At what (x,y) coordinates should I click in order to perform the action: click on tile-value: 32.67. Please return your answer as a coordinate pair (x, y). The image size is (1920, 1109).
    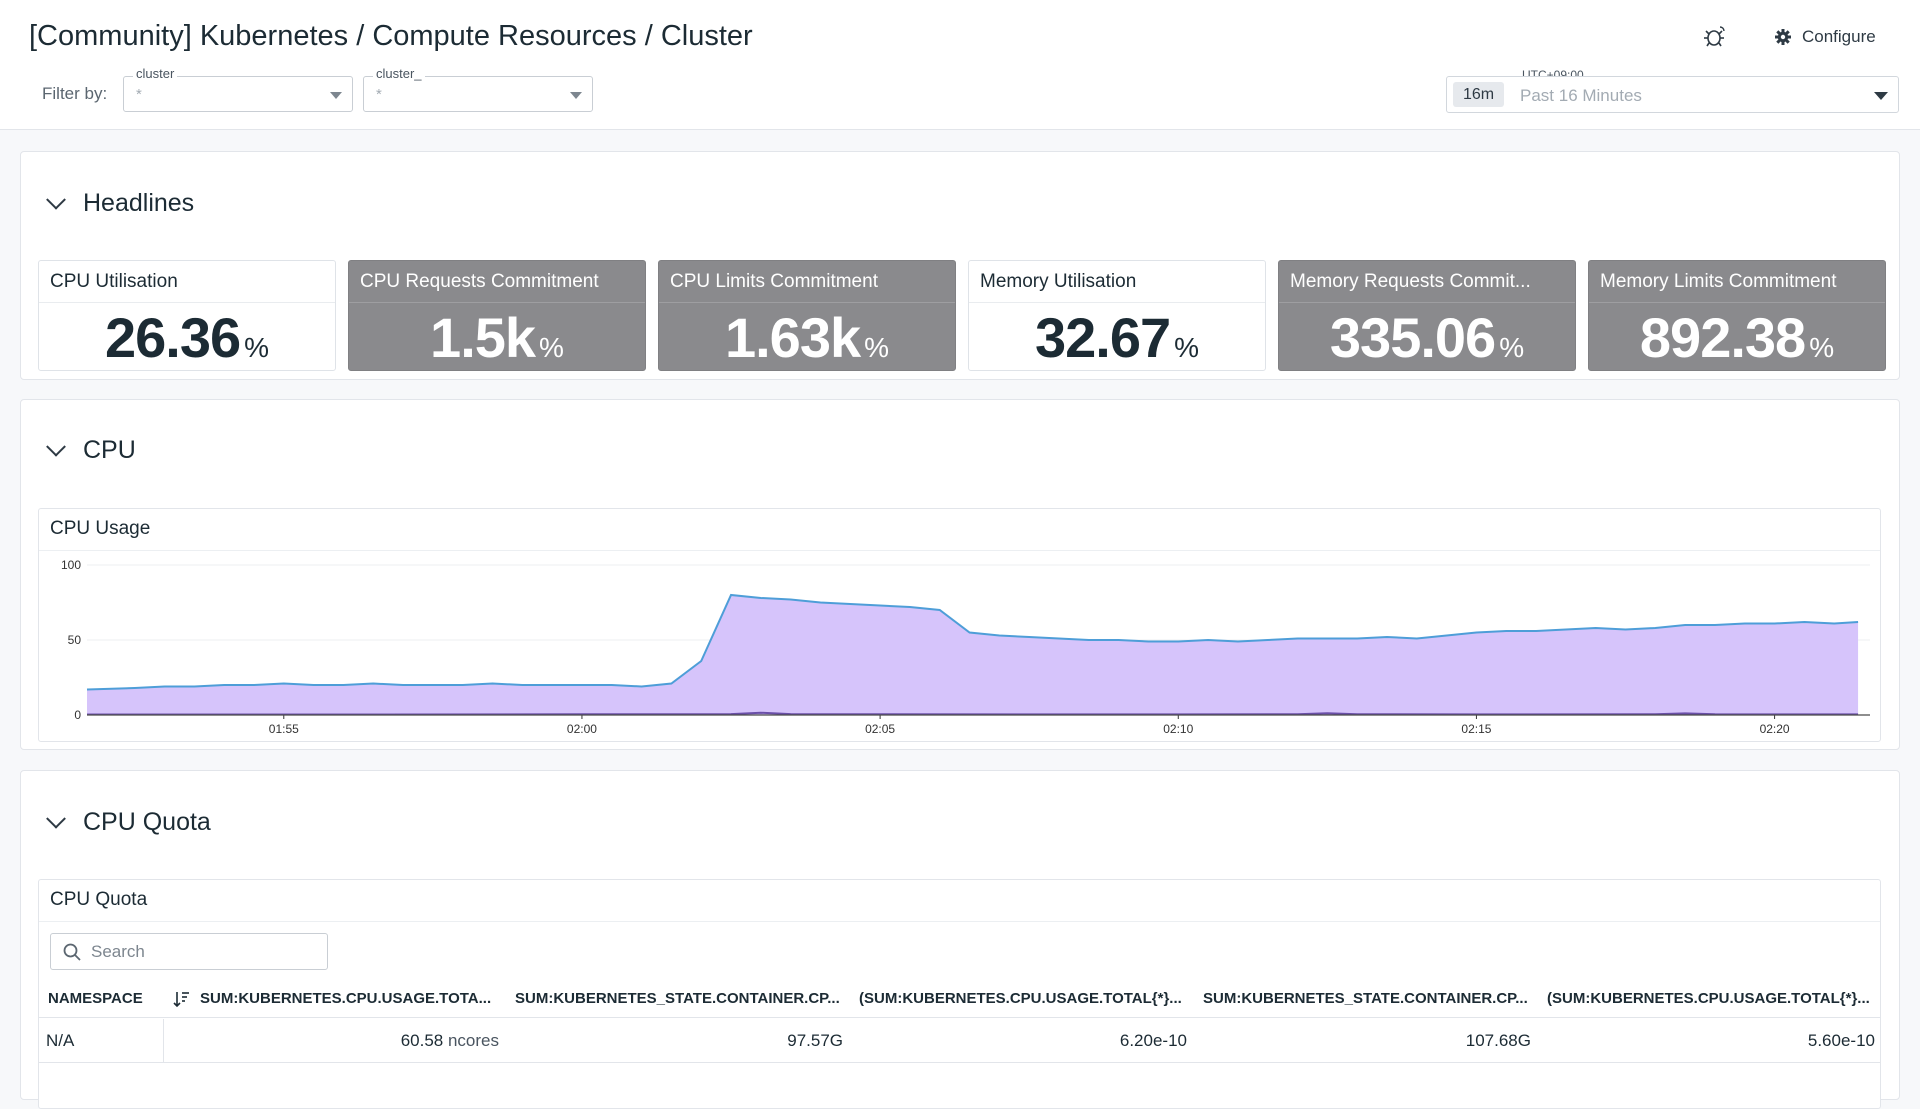
    Looking at the image, I should click on (1102, 337).